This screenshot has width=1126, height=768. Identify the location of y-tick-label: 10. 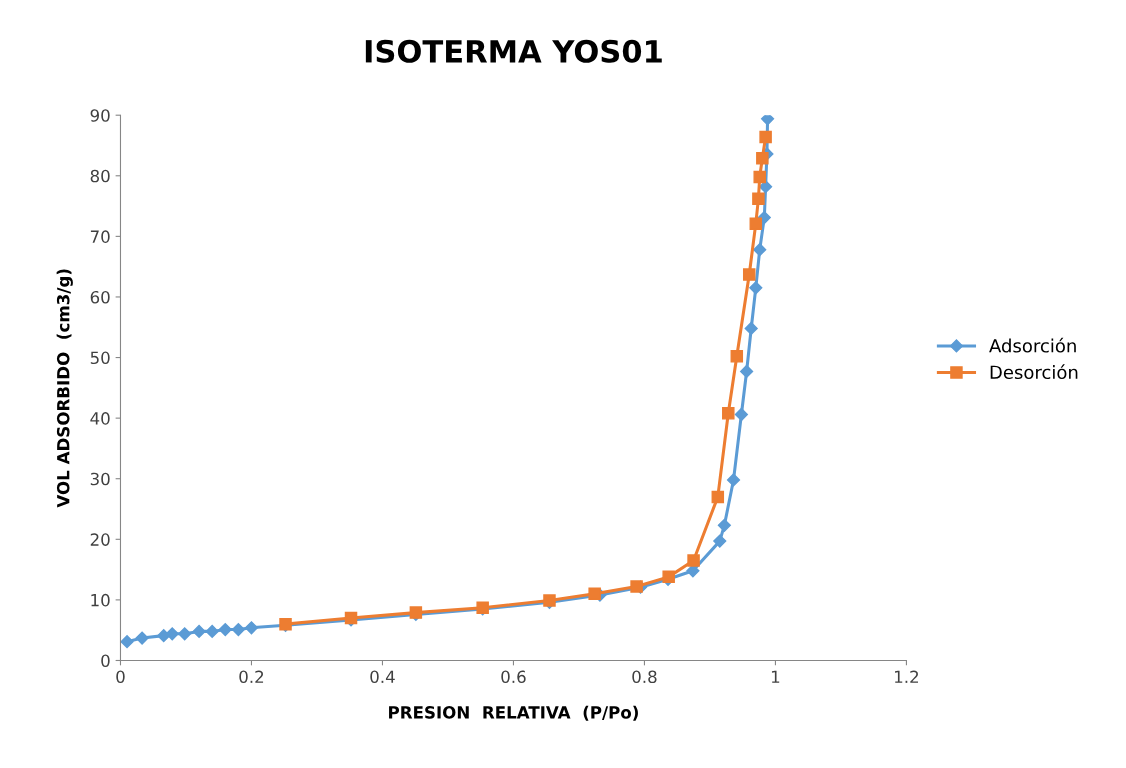
(100, 600).